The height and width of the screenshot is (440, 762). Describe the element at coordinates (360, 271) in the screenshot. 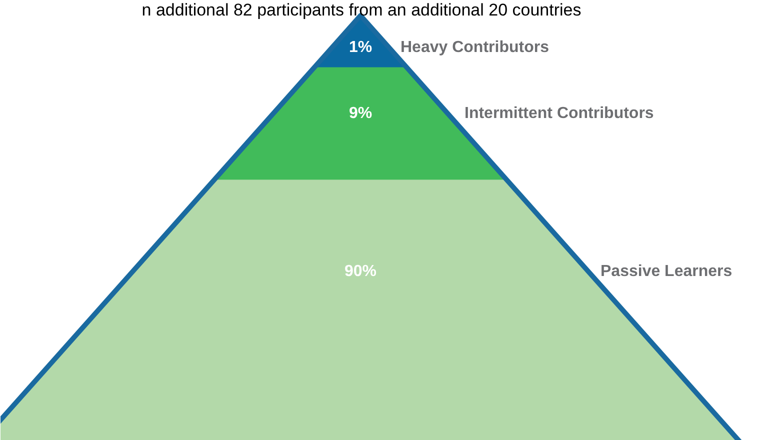

I see `data-label: 90%` at that location.